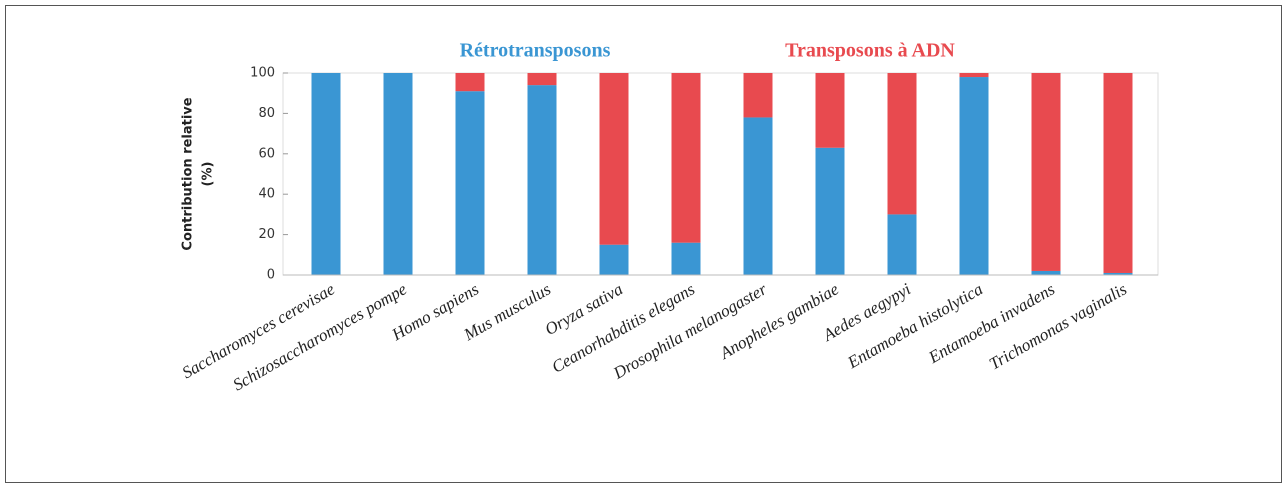 The height and width of the screenshot is (488, 1287). What do you see at coordinates (262, 73) in the screenshot?
I see `y-tick-label: 100` at bounding box center [262, 73].